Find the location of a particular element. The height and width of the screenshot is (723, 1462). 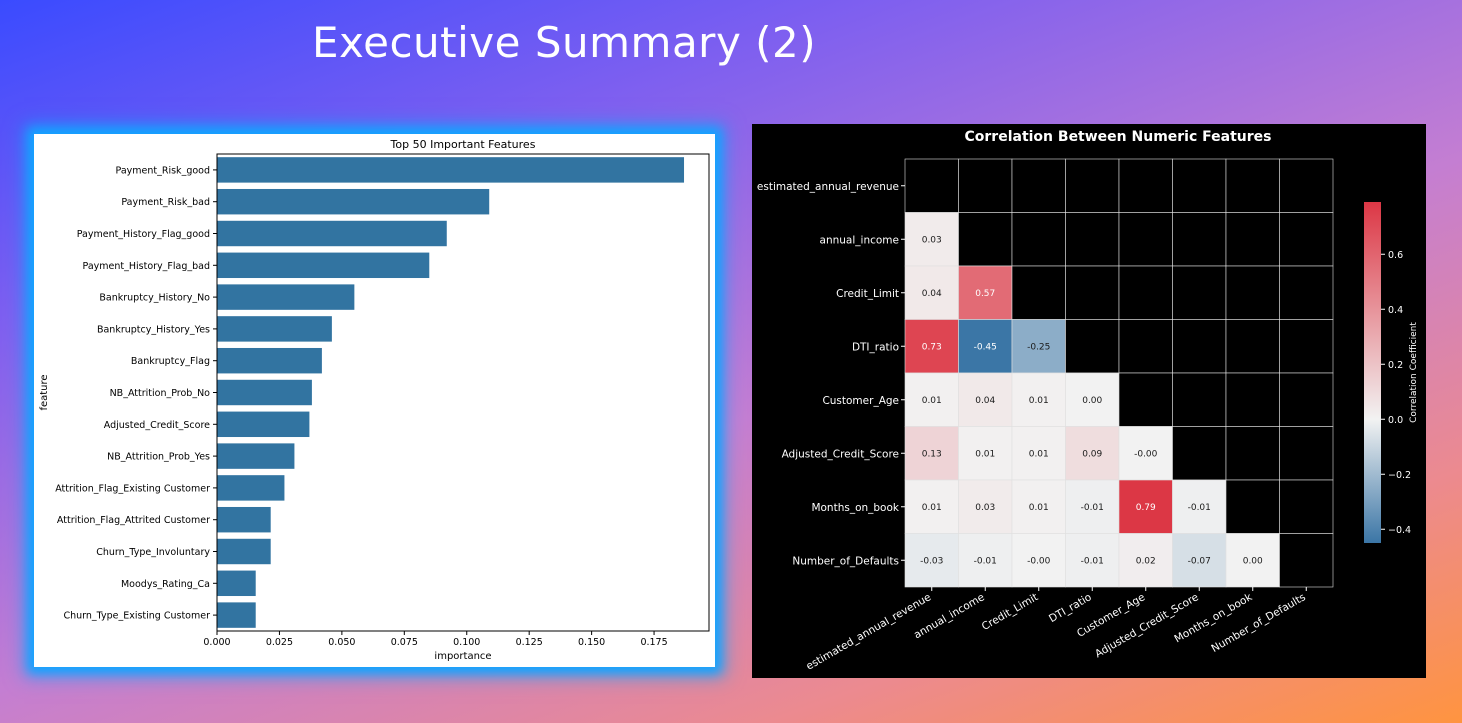

slide-title: Executive Summary (2) is located at coordinates (564, 42).